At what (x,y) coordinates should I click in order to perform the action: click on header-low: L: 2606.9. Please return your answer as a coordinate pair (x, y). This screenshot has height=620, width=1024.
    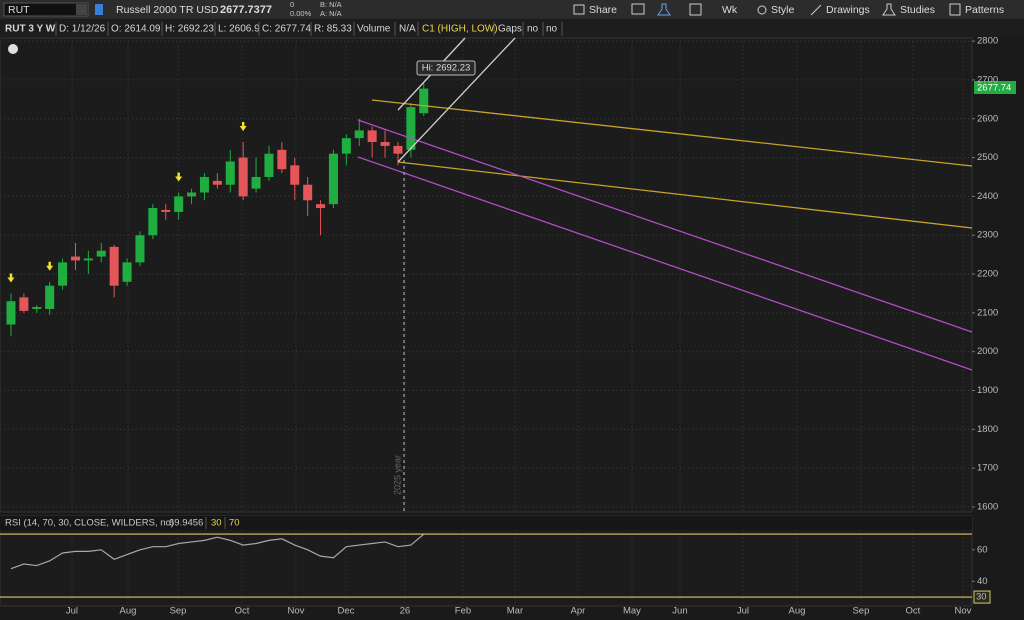
    Looking at the image, I should click on (239, 29).